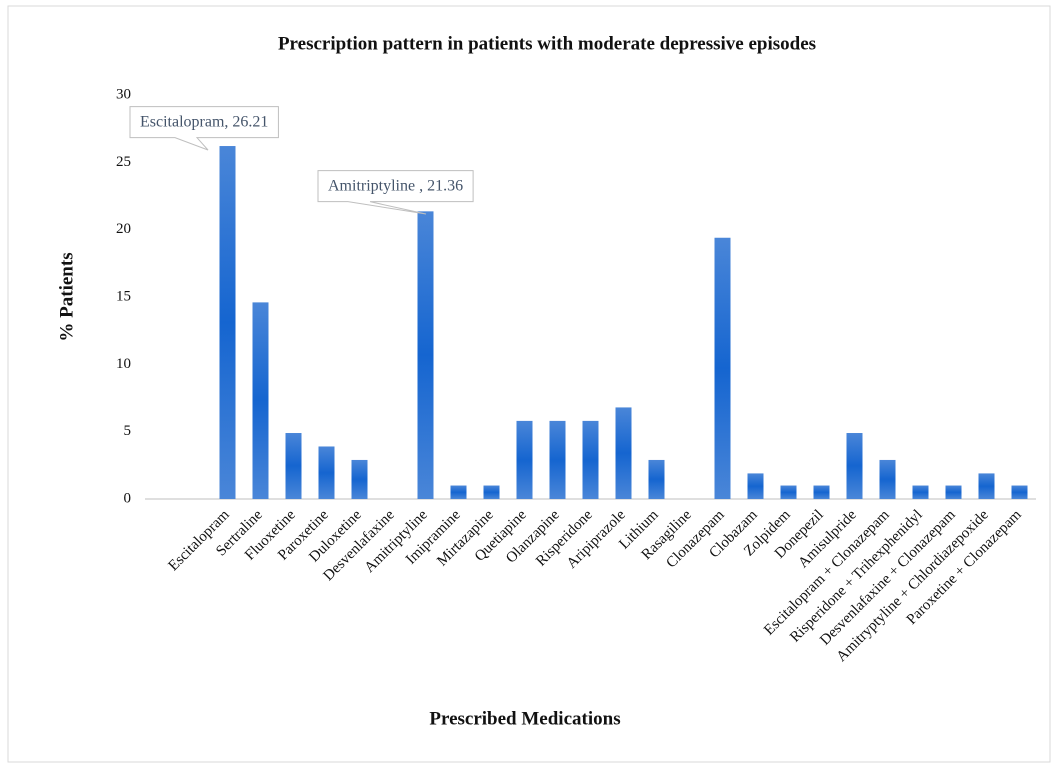 The image size is (1059, 769). What do you see at coordinates (524, 718) in the screenshot?
I see `x-axis-label: Prescribed Medications` at bounding box center [524, 718].